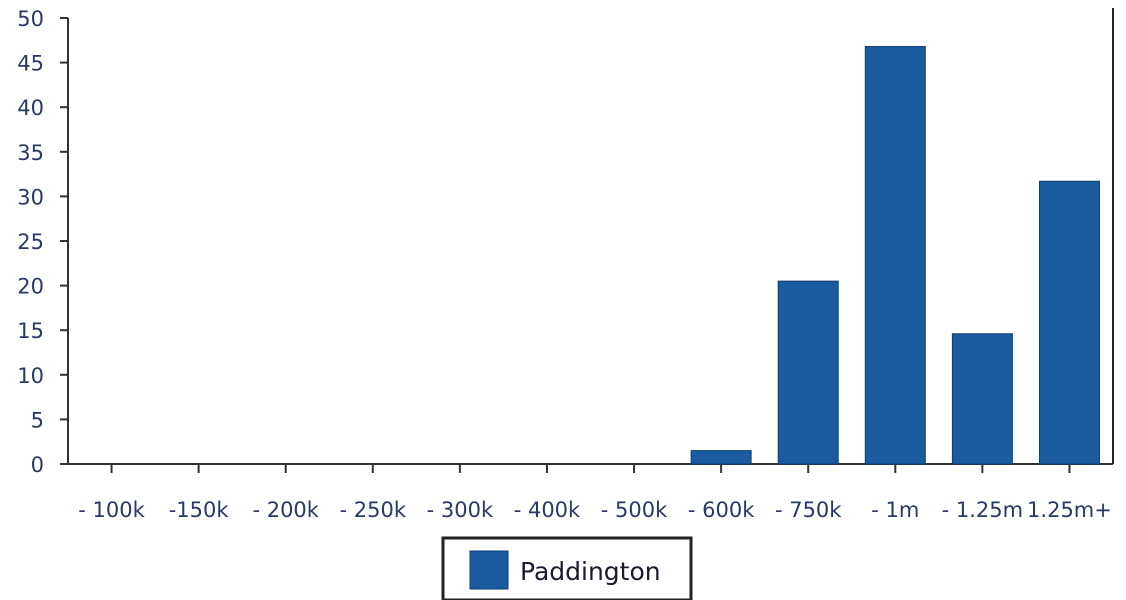 This screenshot has width=1126, height=600. What do you see at coordinates (590, 571) in the screenshot?
I see `legend-label-paddington: Paddington` at bounding box center [590, 571].